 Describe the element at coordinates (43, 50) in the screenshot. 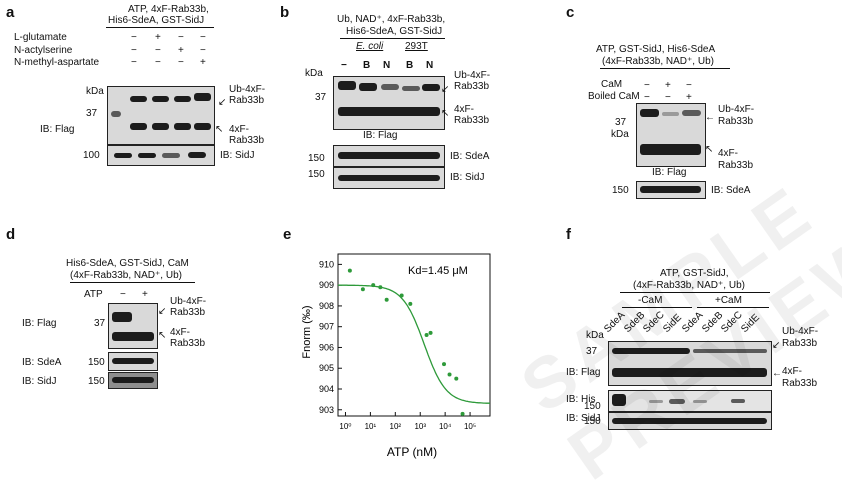

I see `panel-a-row-2: N-actylserine` at that location.